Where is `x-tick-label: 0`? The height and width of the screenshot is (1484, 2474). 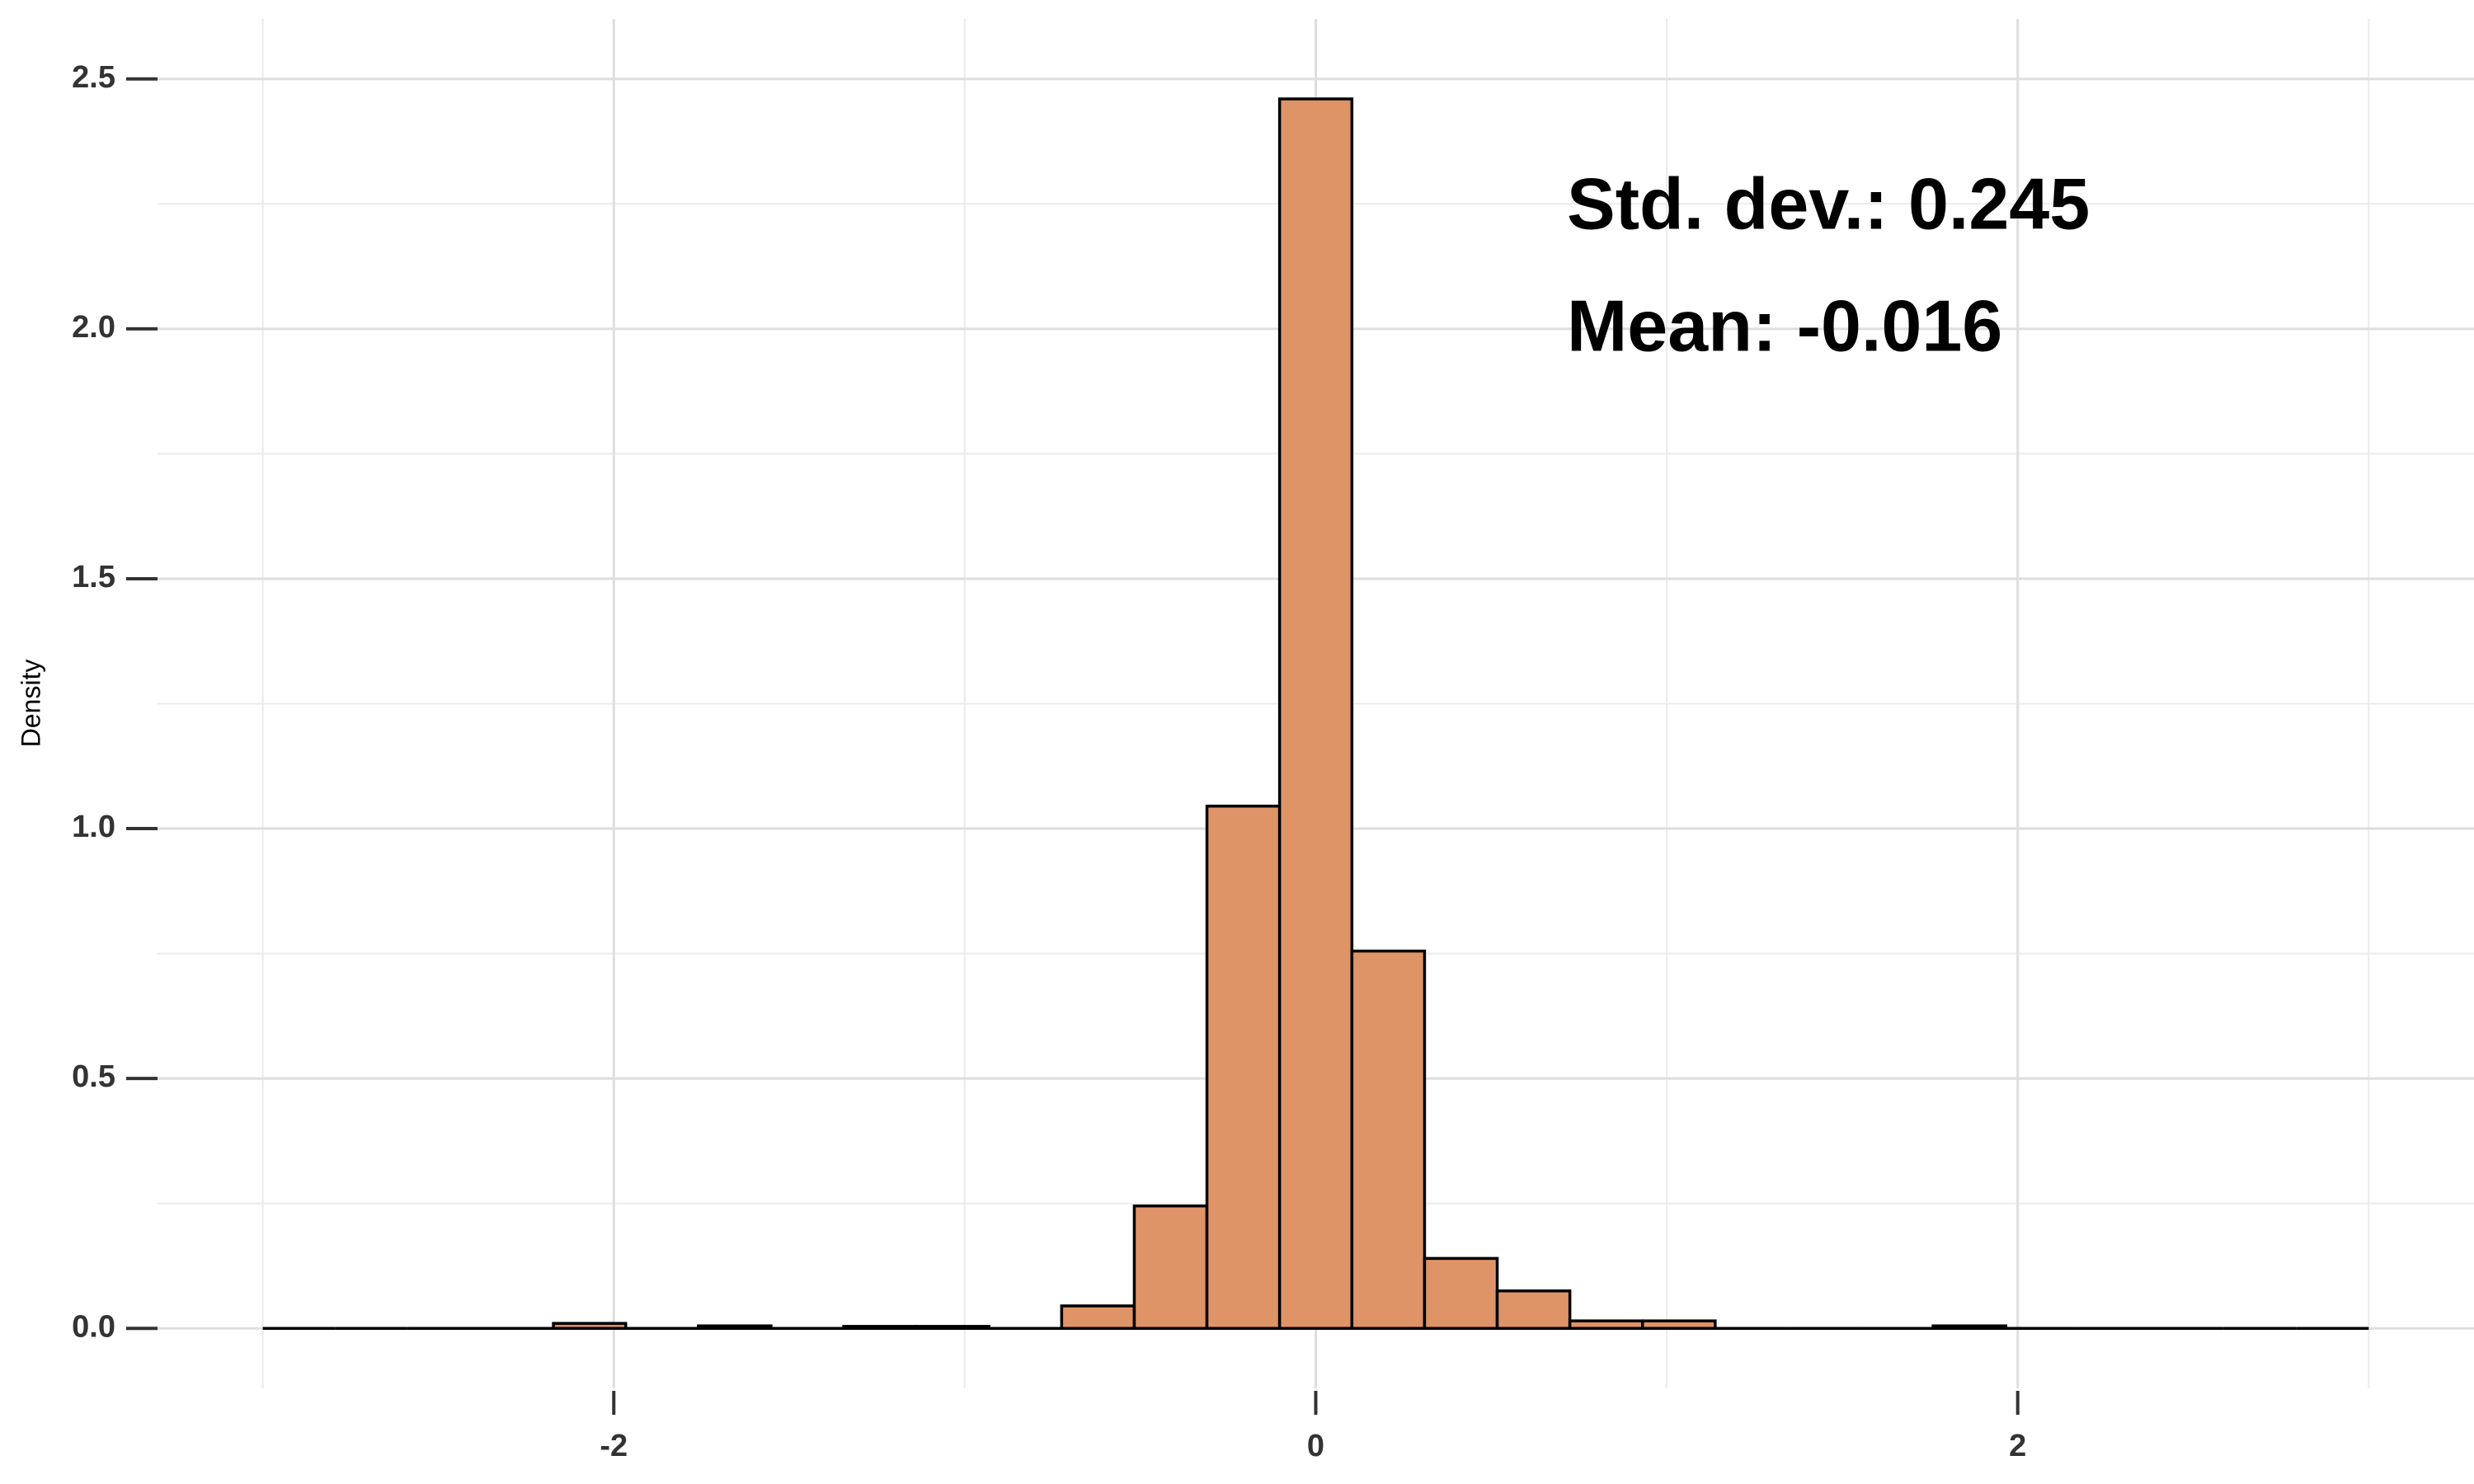
x-tick-label: 0 is located at coordinates (1315, 1446).